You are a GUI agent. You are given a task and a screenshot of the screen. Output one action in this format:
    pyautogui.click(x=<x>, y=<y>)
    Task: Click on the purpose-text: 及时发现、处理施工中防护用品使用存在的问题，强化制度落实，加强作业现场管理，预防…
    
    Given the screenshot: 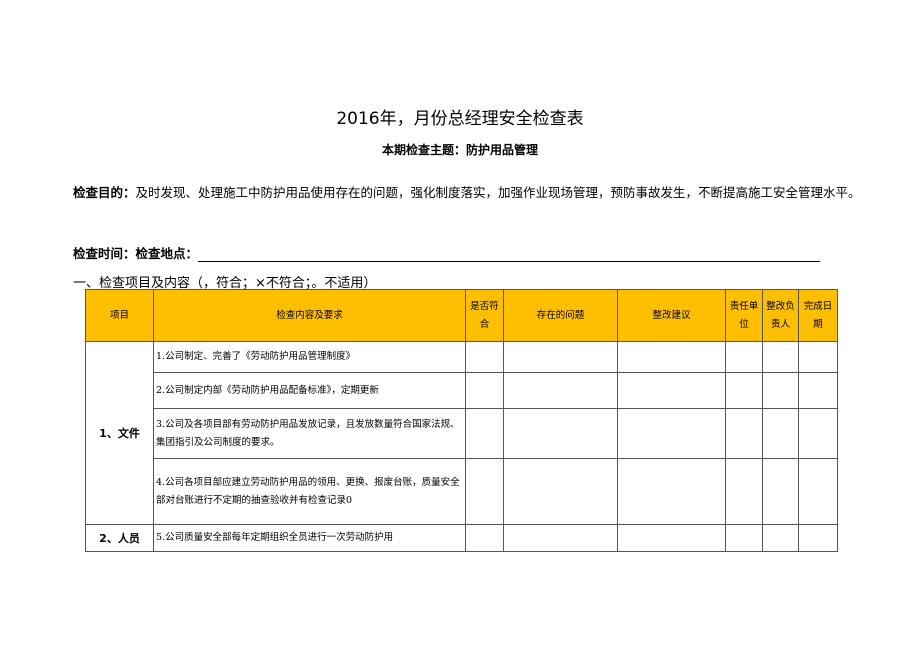 What is the action you would take?
    pyautogui.click(x=498, y=192)
    